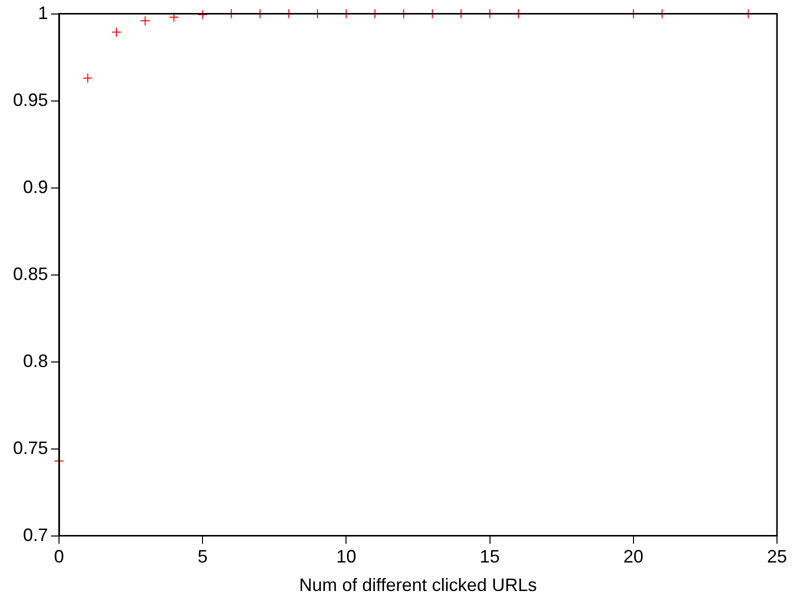  What do you see at coordinates (43, 12) in the screenshot?
I see `y-tick-label: 1` at bounding box center [43, 12].